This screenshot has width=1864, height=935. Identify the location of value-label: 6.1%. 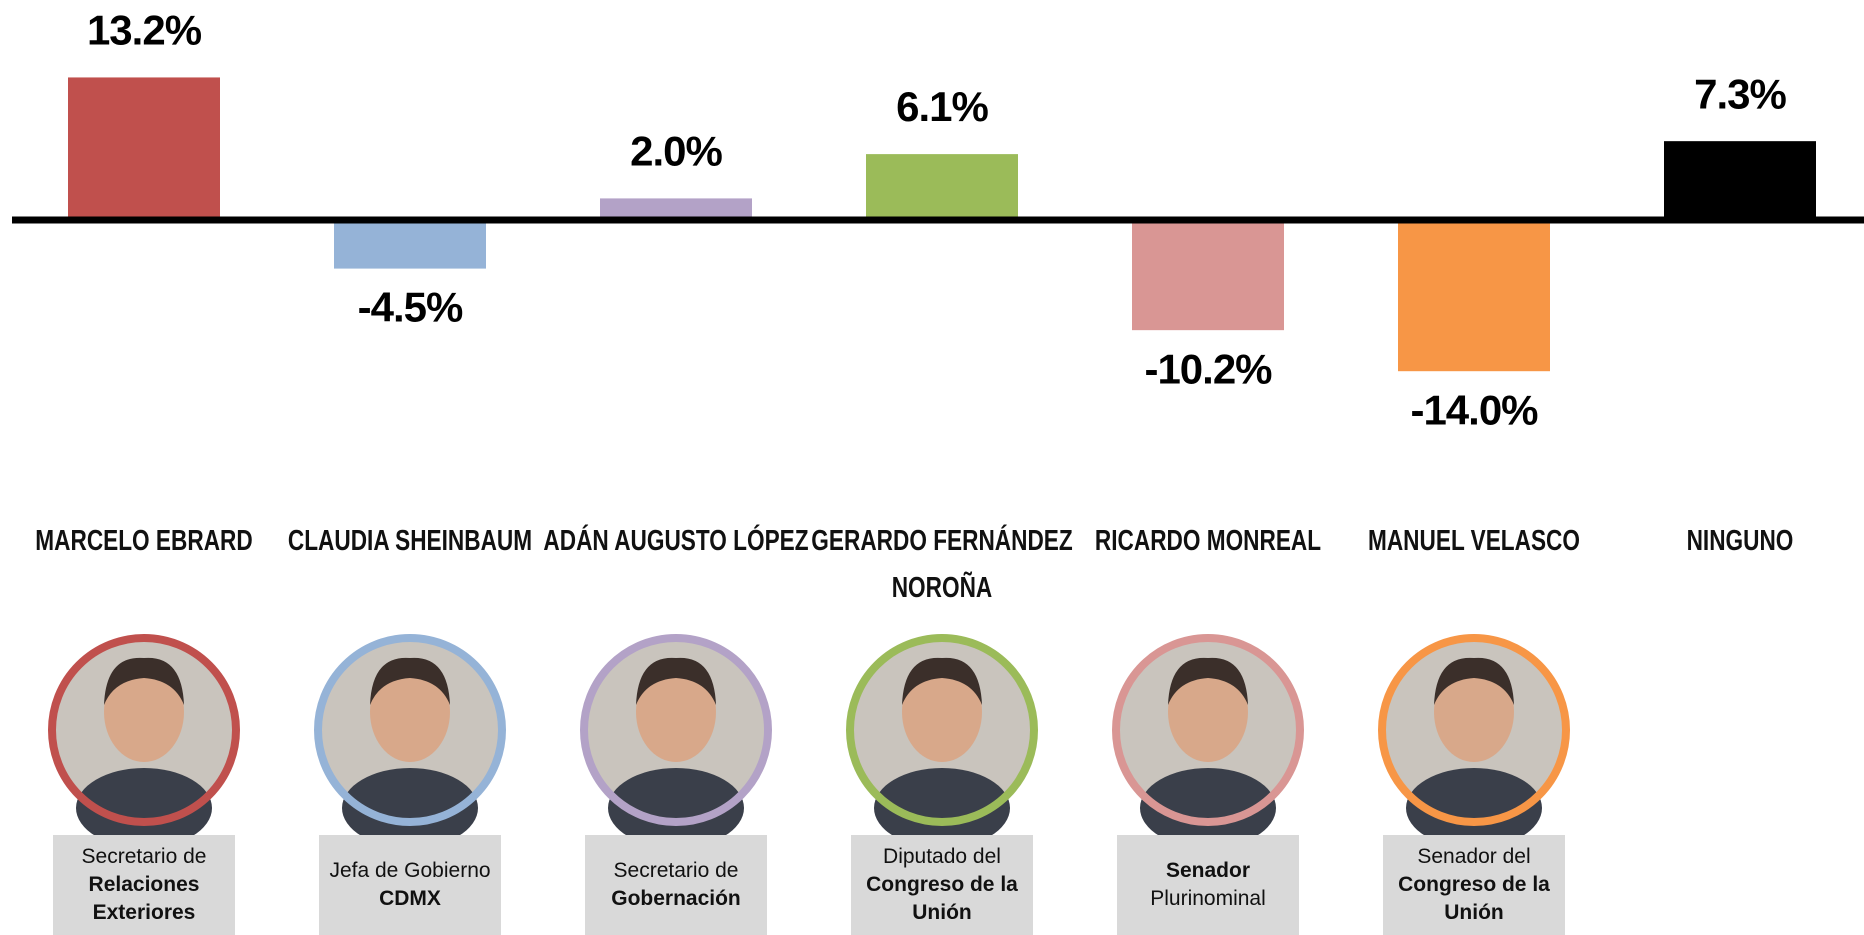
(942, 106).